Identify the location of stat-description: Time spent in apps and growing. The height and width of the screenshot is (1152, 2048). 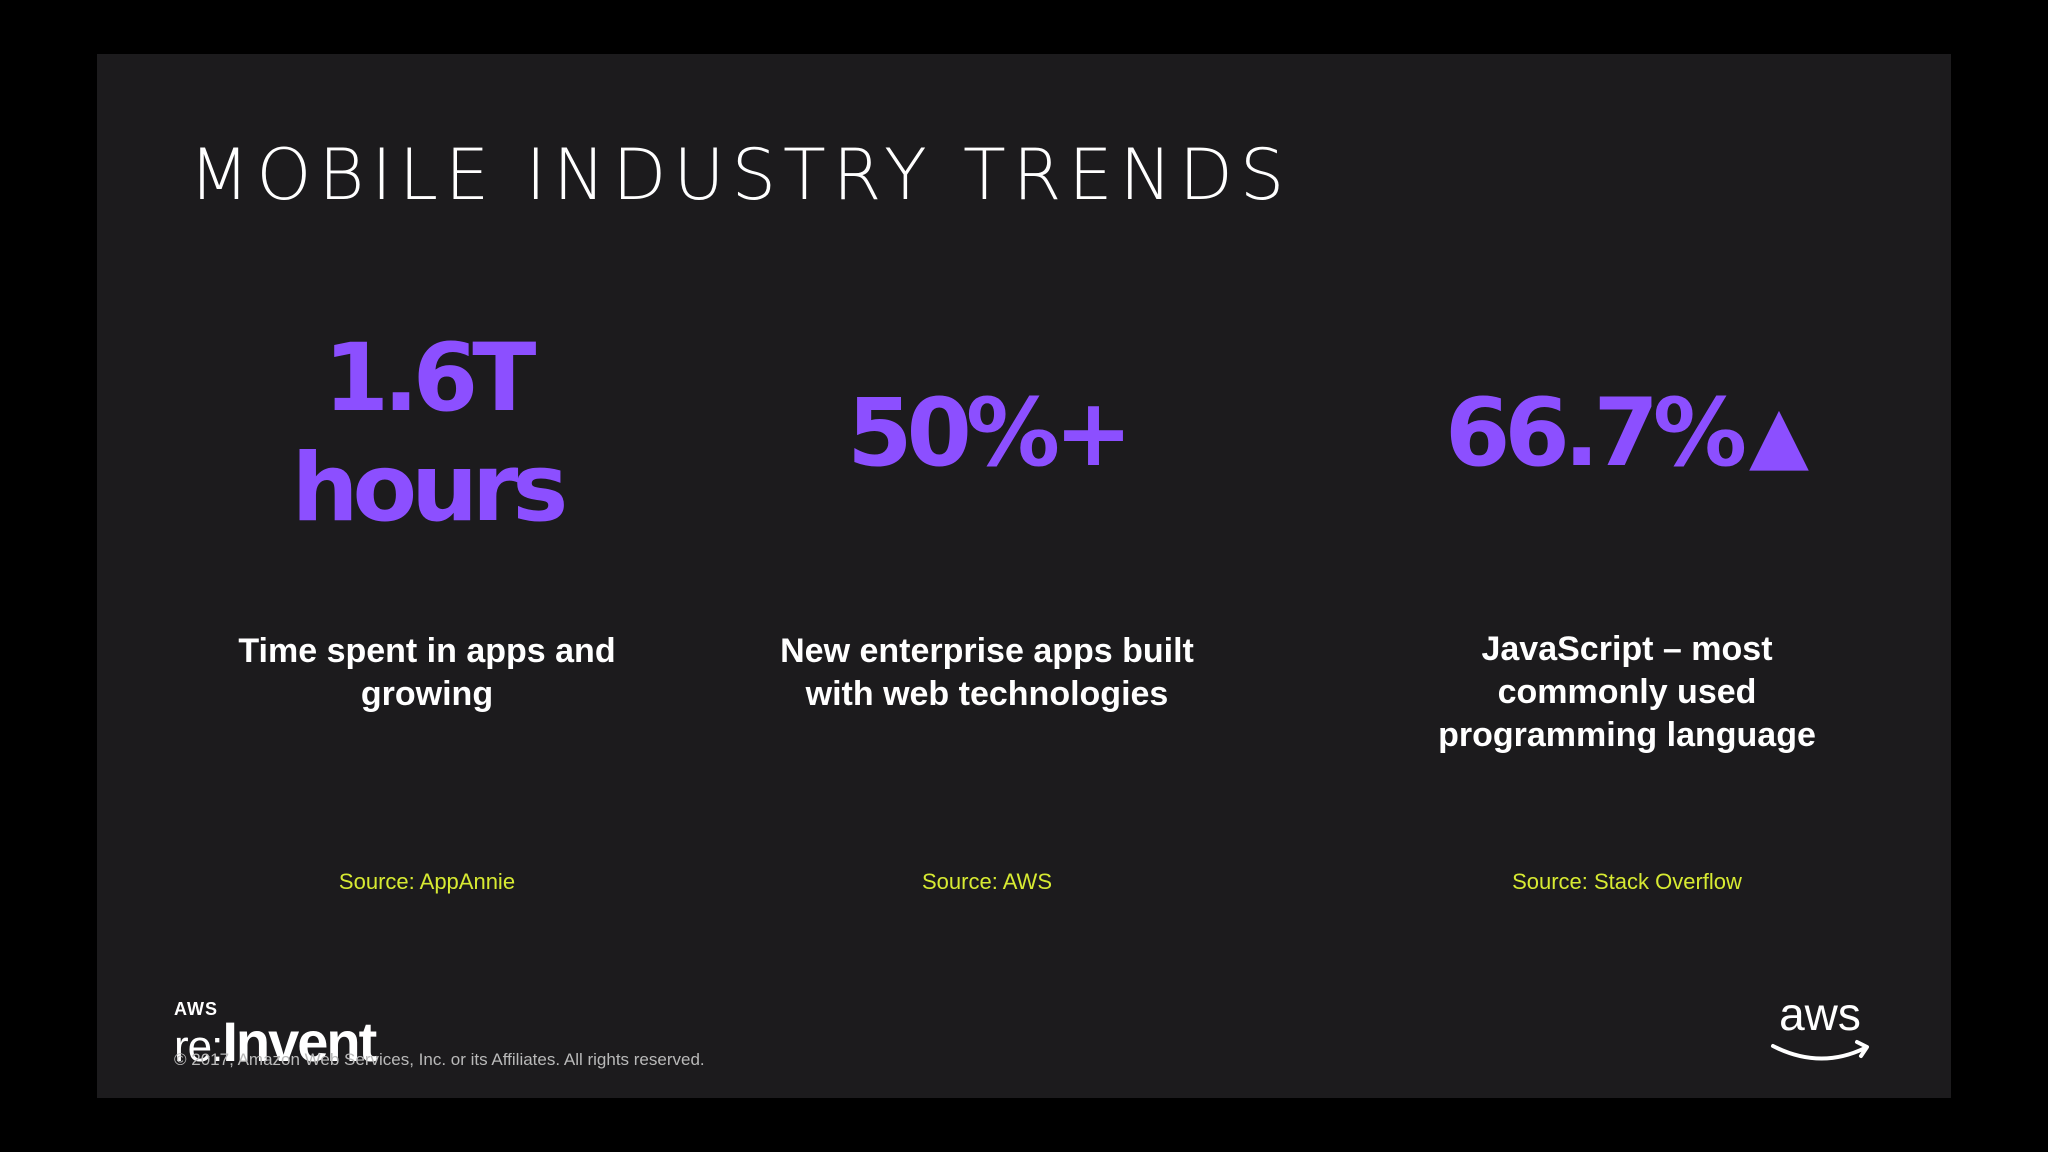
(427, 672).